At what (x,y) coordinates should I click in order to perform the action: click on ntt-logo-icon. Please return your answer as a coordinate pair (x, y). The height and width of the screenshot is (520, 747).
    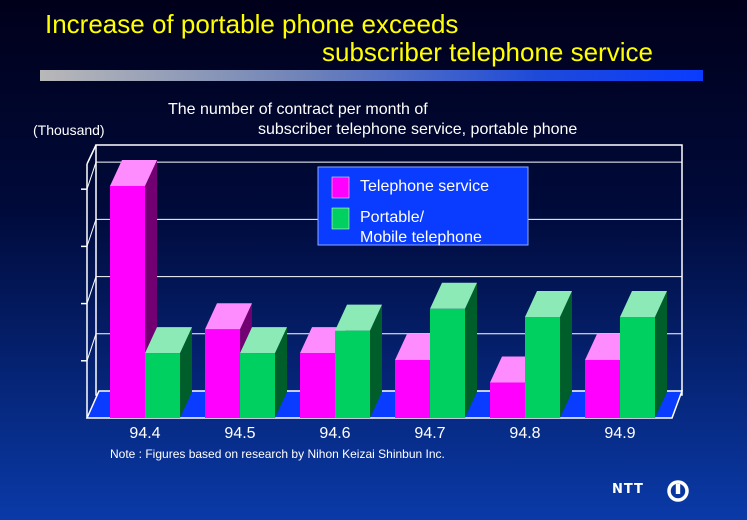
    Looking at the image, I should click on (678, 491).